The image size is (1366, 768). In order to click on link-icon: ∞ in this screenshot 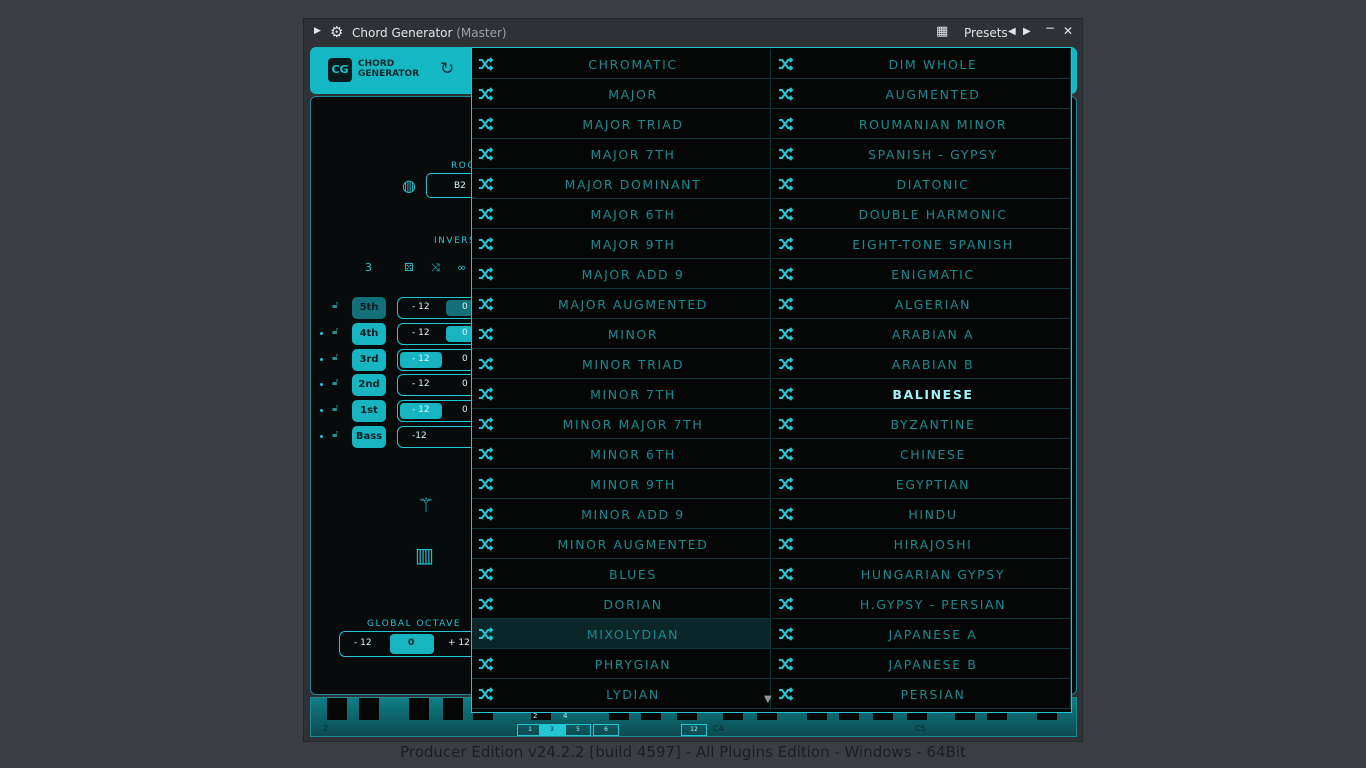, I will do `click(462, 267)`.